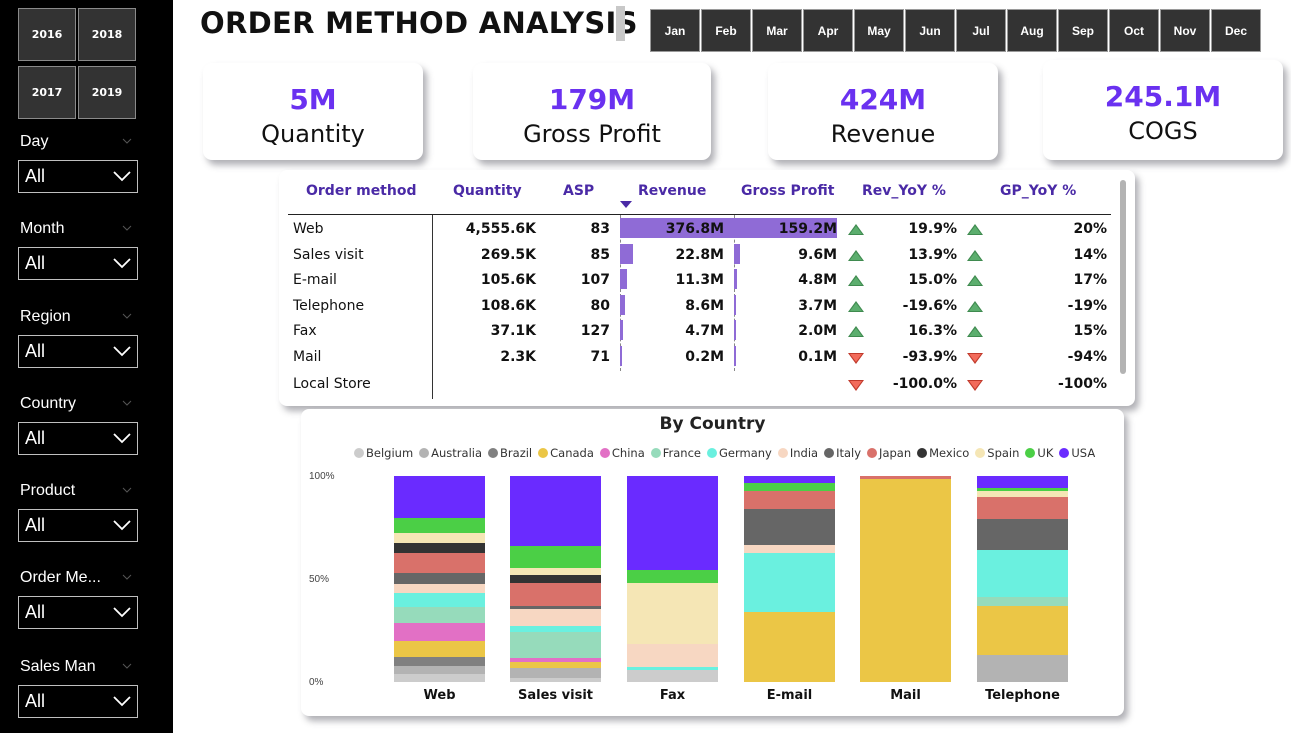  What do you see at coordinates (777, 30) in the screenshot?
I see `month-button-mar: Mar` at bounding box center [777, 30].